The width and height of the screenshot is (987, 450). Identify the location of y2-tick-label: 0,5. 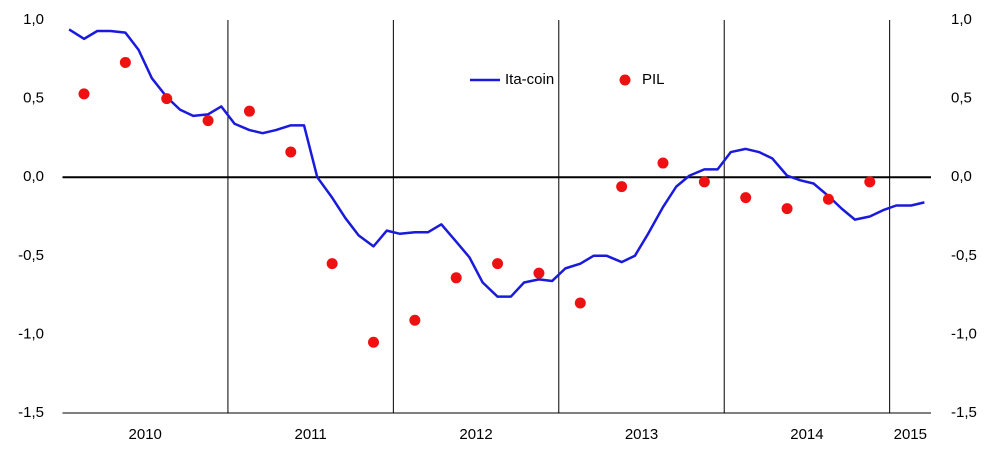
(961, 98).